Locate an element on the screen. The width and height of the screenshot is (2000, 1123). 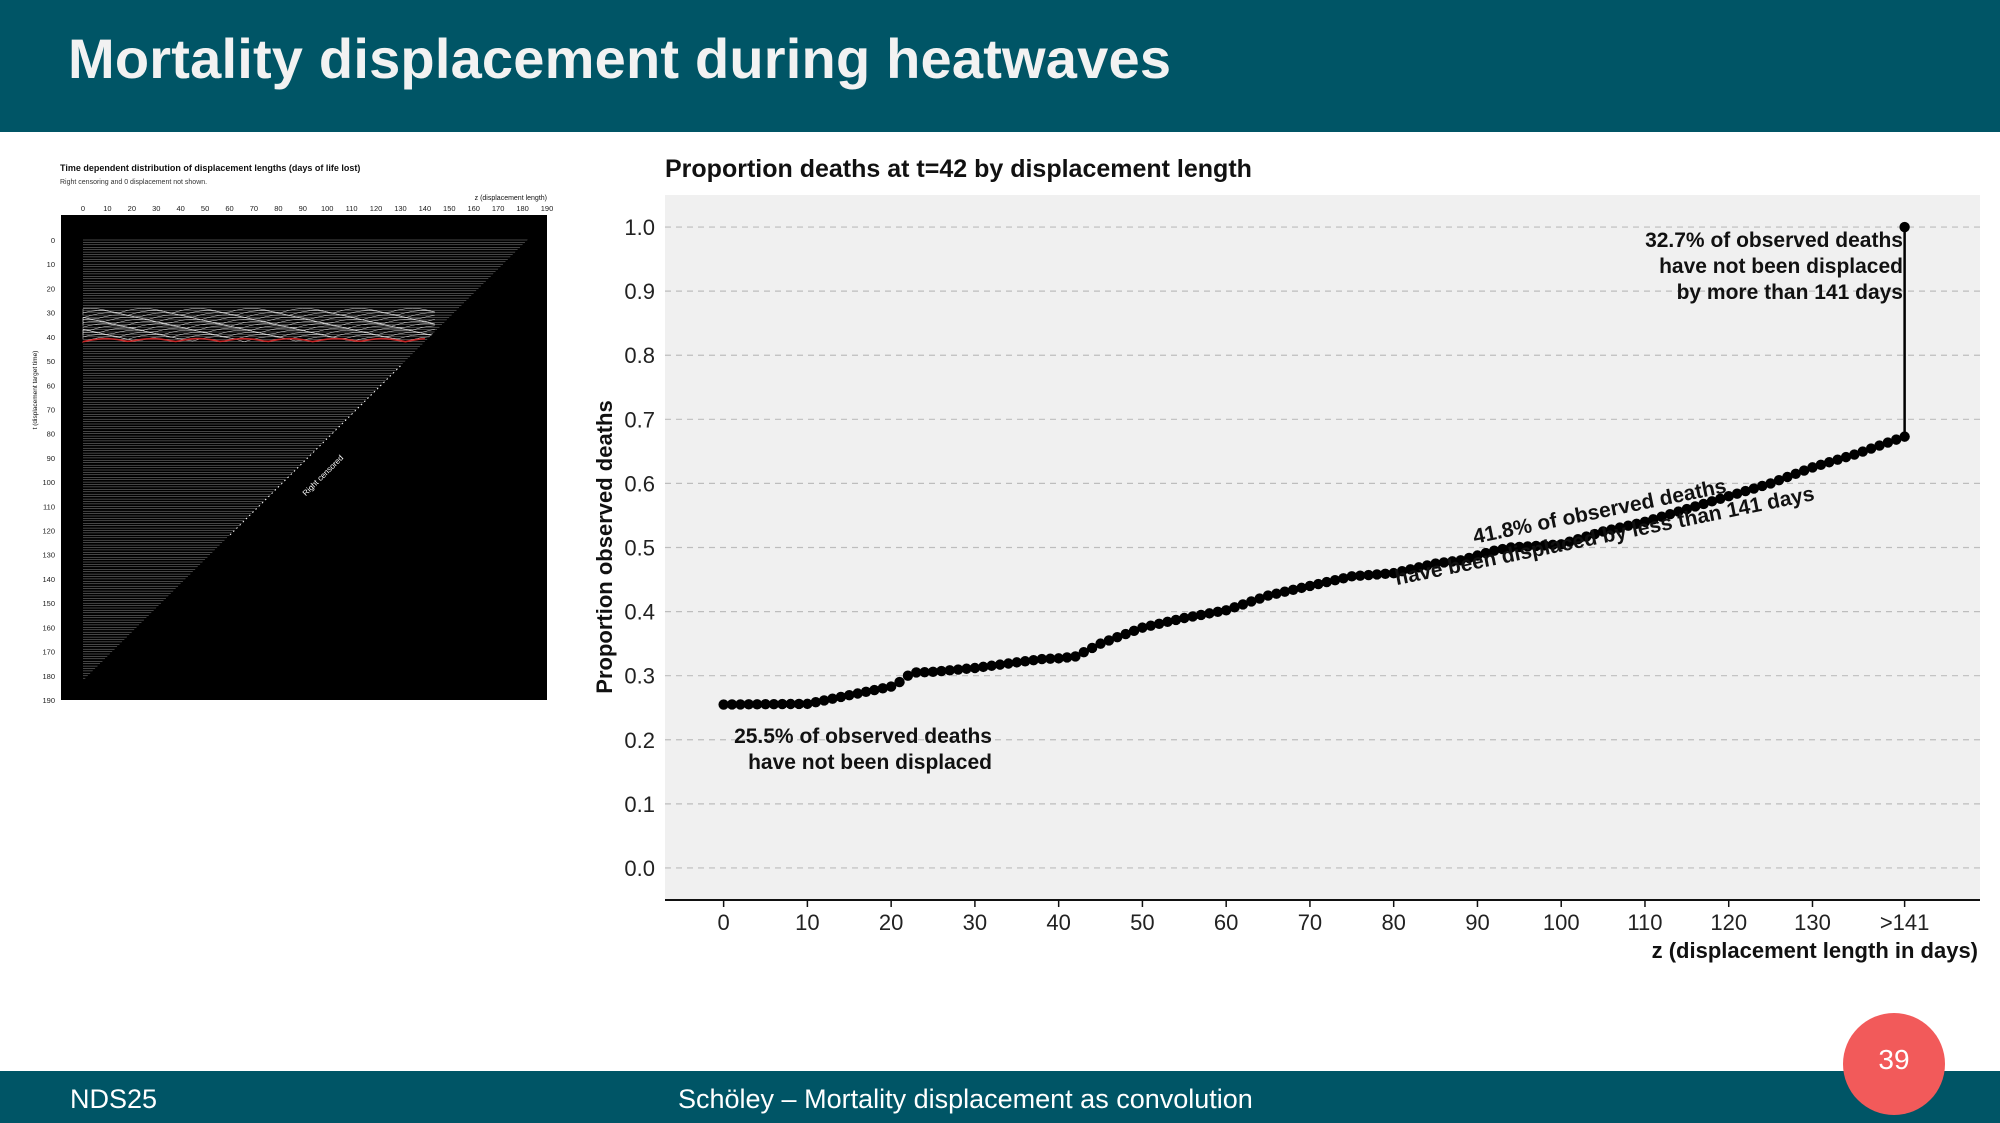
slide-footer is located at coordinates (1000, 1097).